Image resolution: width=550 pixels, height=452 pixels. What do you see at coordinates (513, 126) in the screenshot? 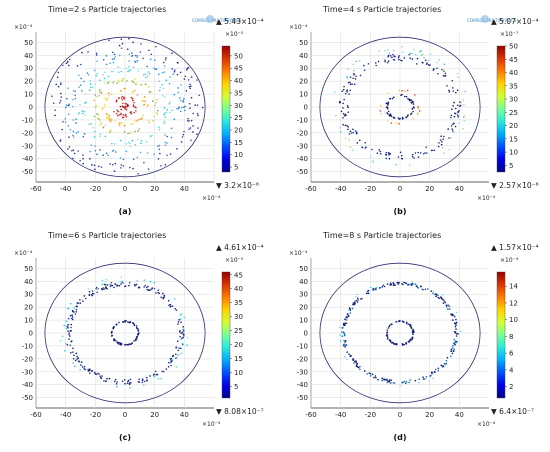
I see `colorbar-tick-label-b: 20` at bounding box center [513, 126].